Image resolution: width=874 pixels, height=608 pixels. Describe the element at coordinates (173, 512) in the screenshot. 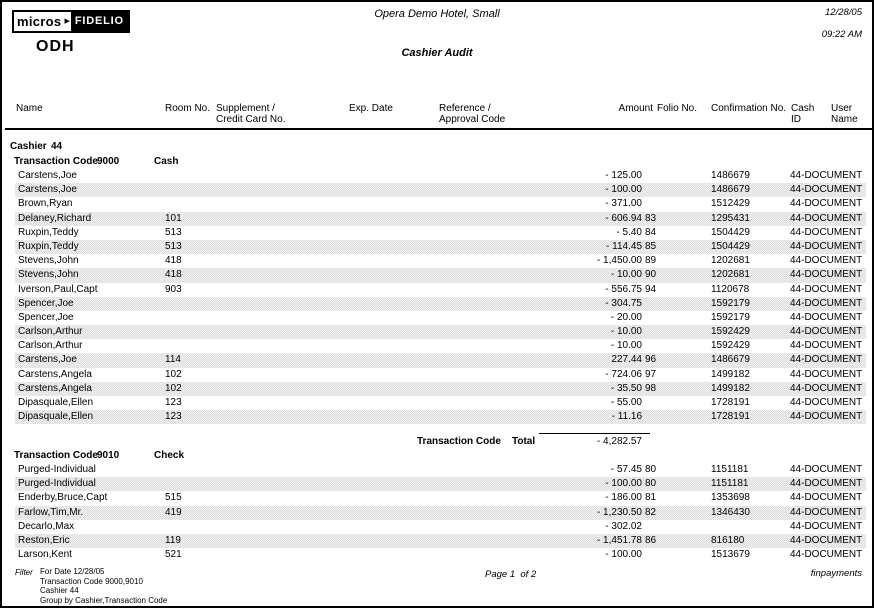

I see `row-room: 419` at that location.